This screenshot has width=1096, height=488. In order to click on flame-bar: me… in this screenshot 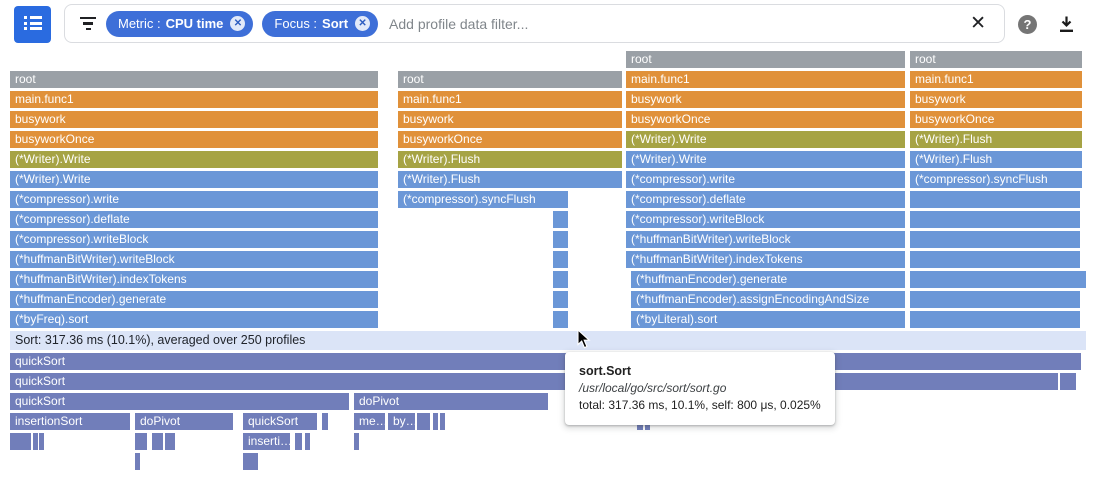, I will do `click(369, 421)`.